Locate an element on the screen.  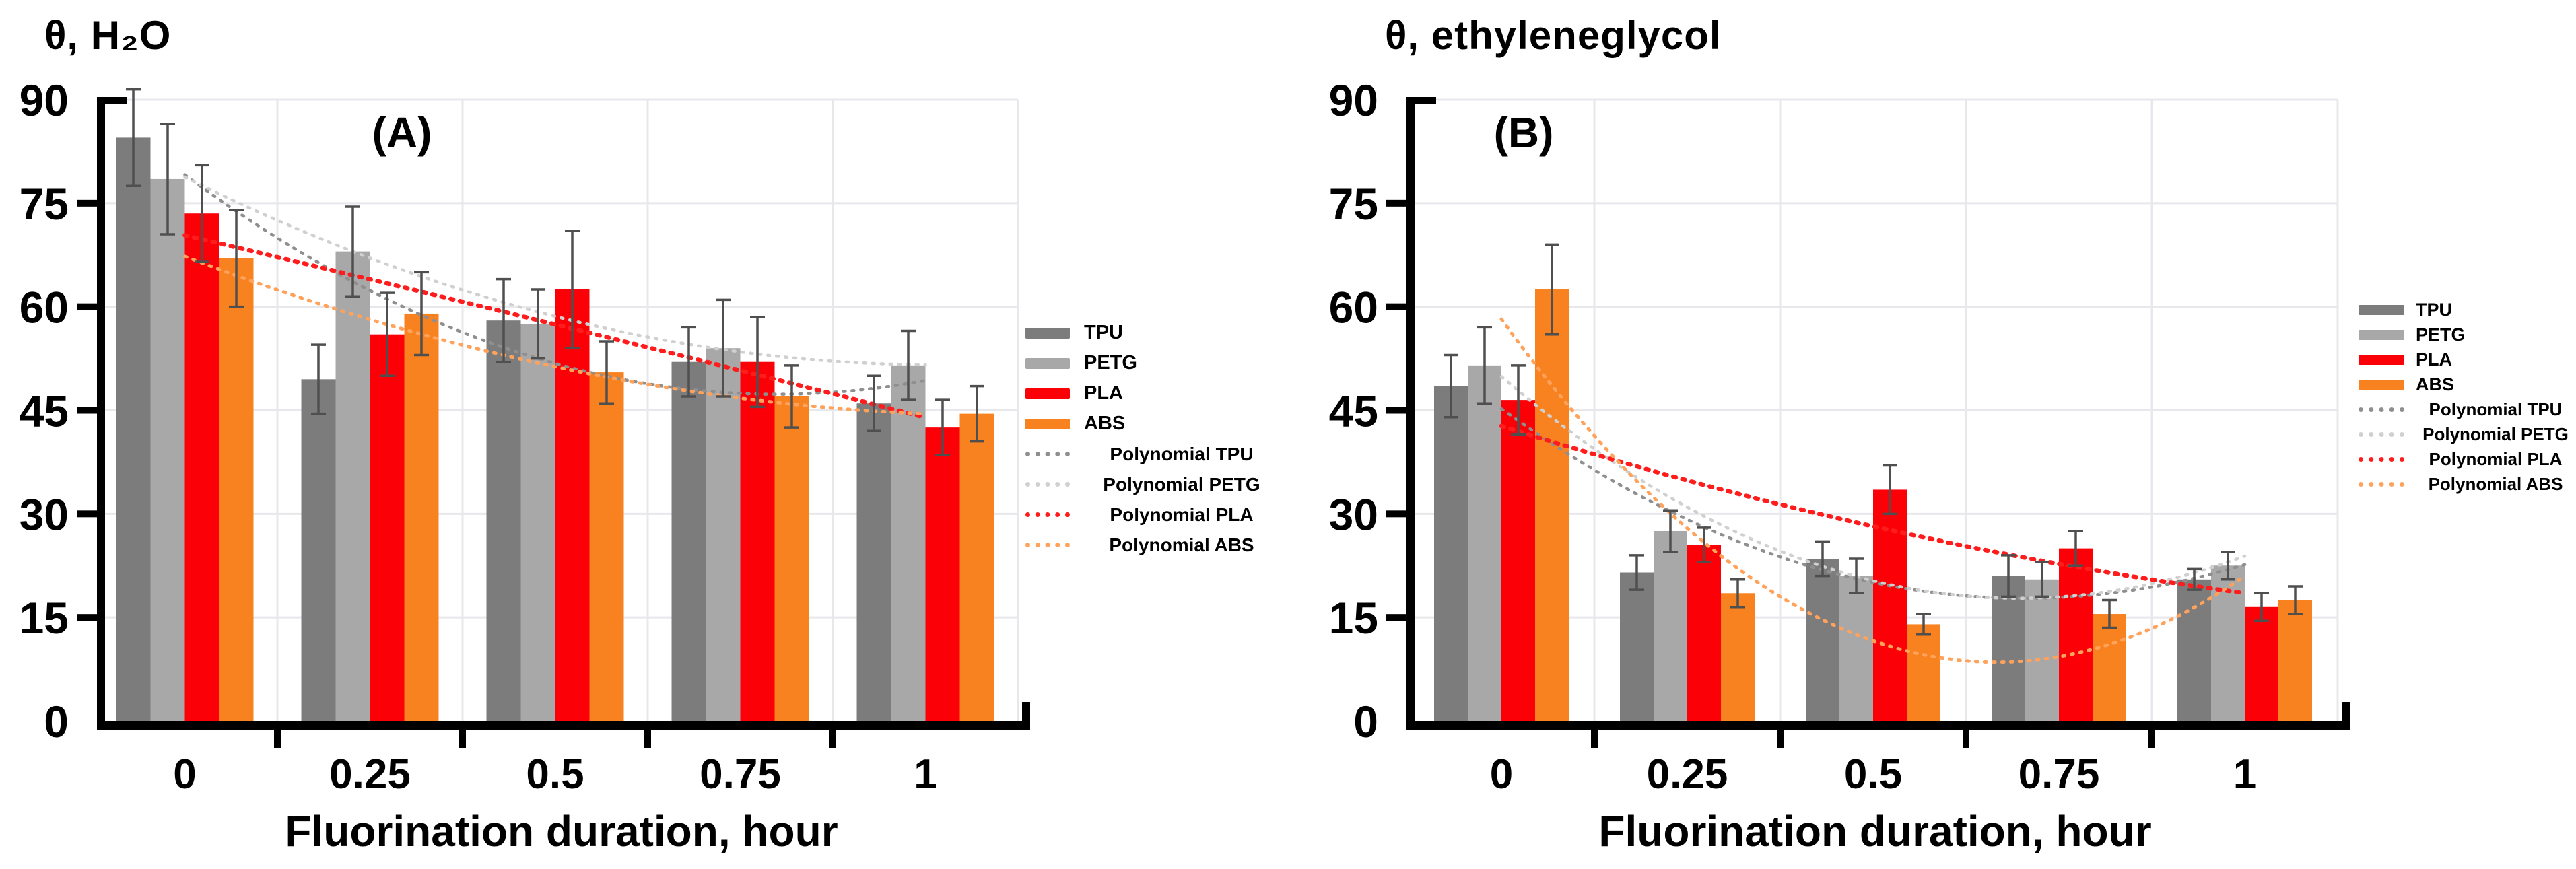
legend-item-a-polynomial-petg: Polynomial PETG is located at coordinates (1156, 484).